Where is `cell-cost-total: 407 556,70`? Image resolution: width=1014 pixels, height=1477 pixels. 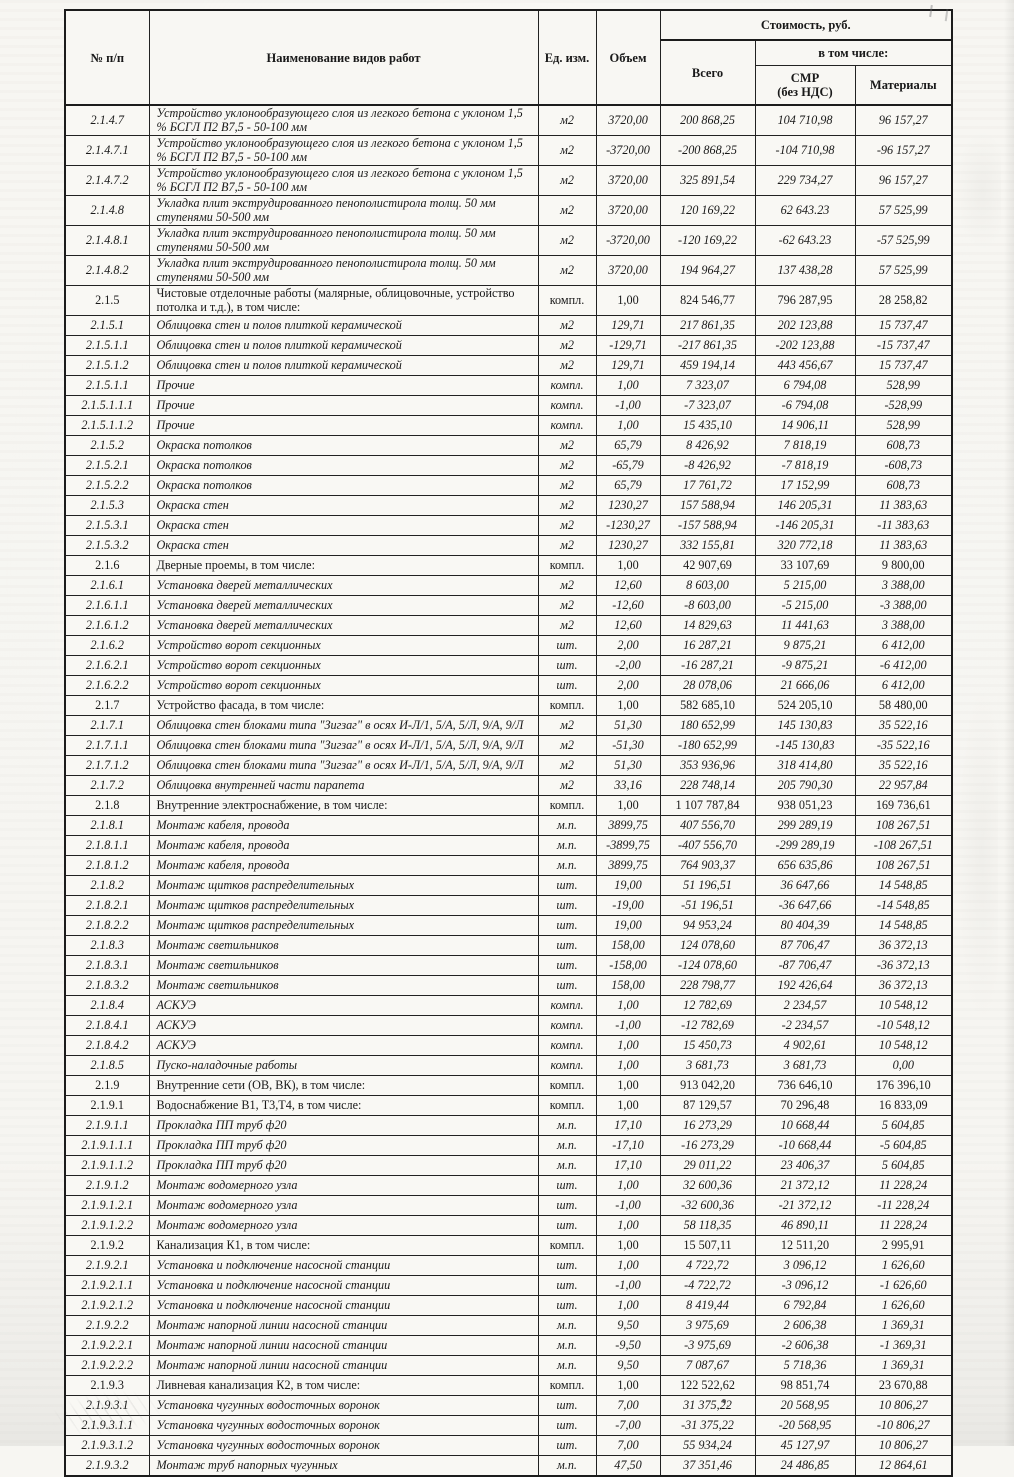 cell-cost-total: 407 556,70 is located at coordinates (707, 825).